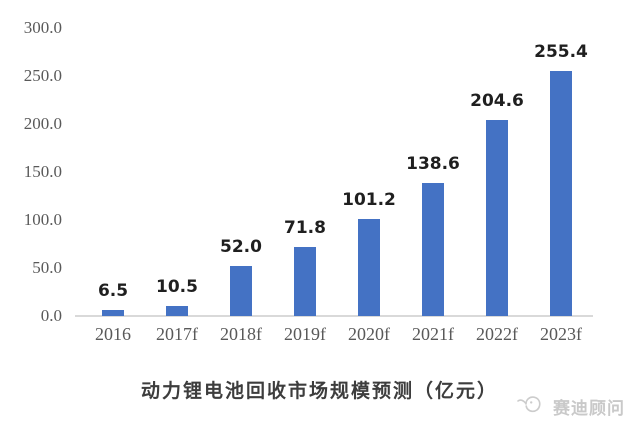 The image size is (639, 424). What do you see at coordinates (497, 334) in the screenshot?
I see `x-axis-tick-label: 2022f` at bounding box center [497, 334].